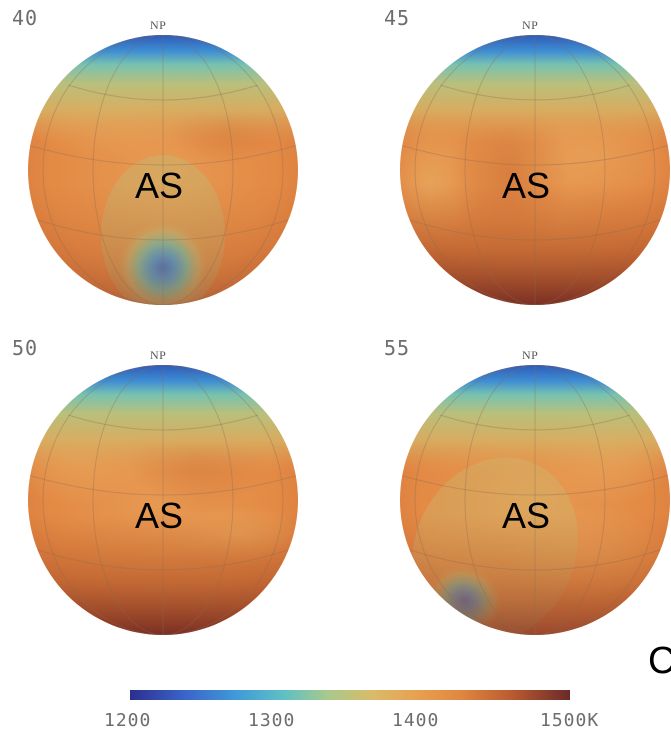  Describe the element at coordinates (416, 720) in the screenshot. I see `colorbar-tick: 1400` at that location.